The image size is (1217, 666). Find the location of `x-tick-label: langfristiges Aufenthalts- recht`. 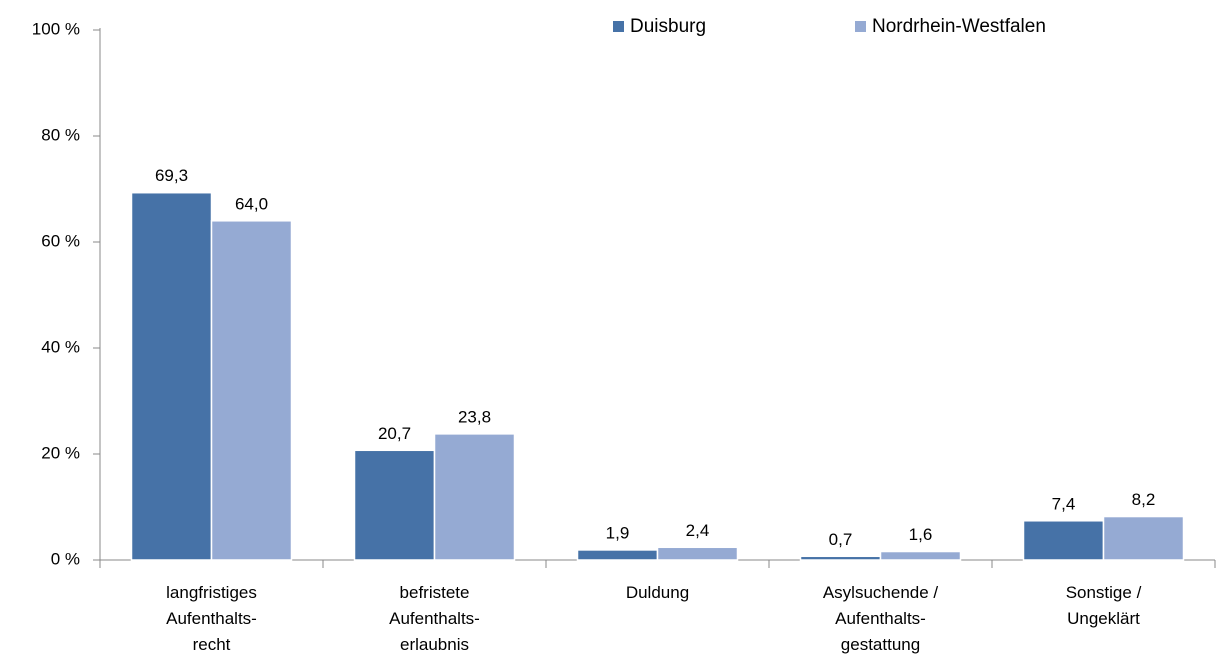

x-tick-label: langfristiges Aufenthalts- recht is located at coordinates (211, 618).